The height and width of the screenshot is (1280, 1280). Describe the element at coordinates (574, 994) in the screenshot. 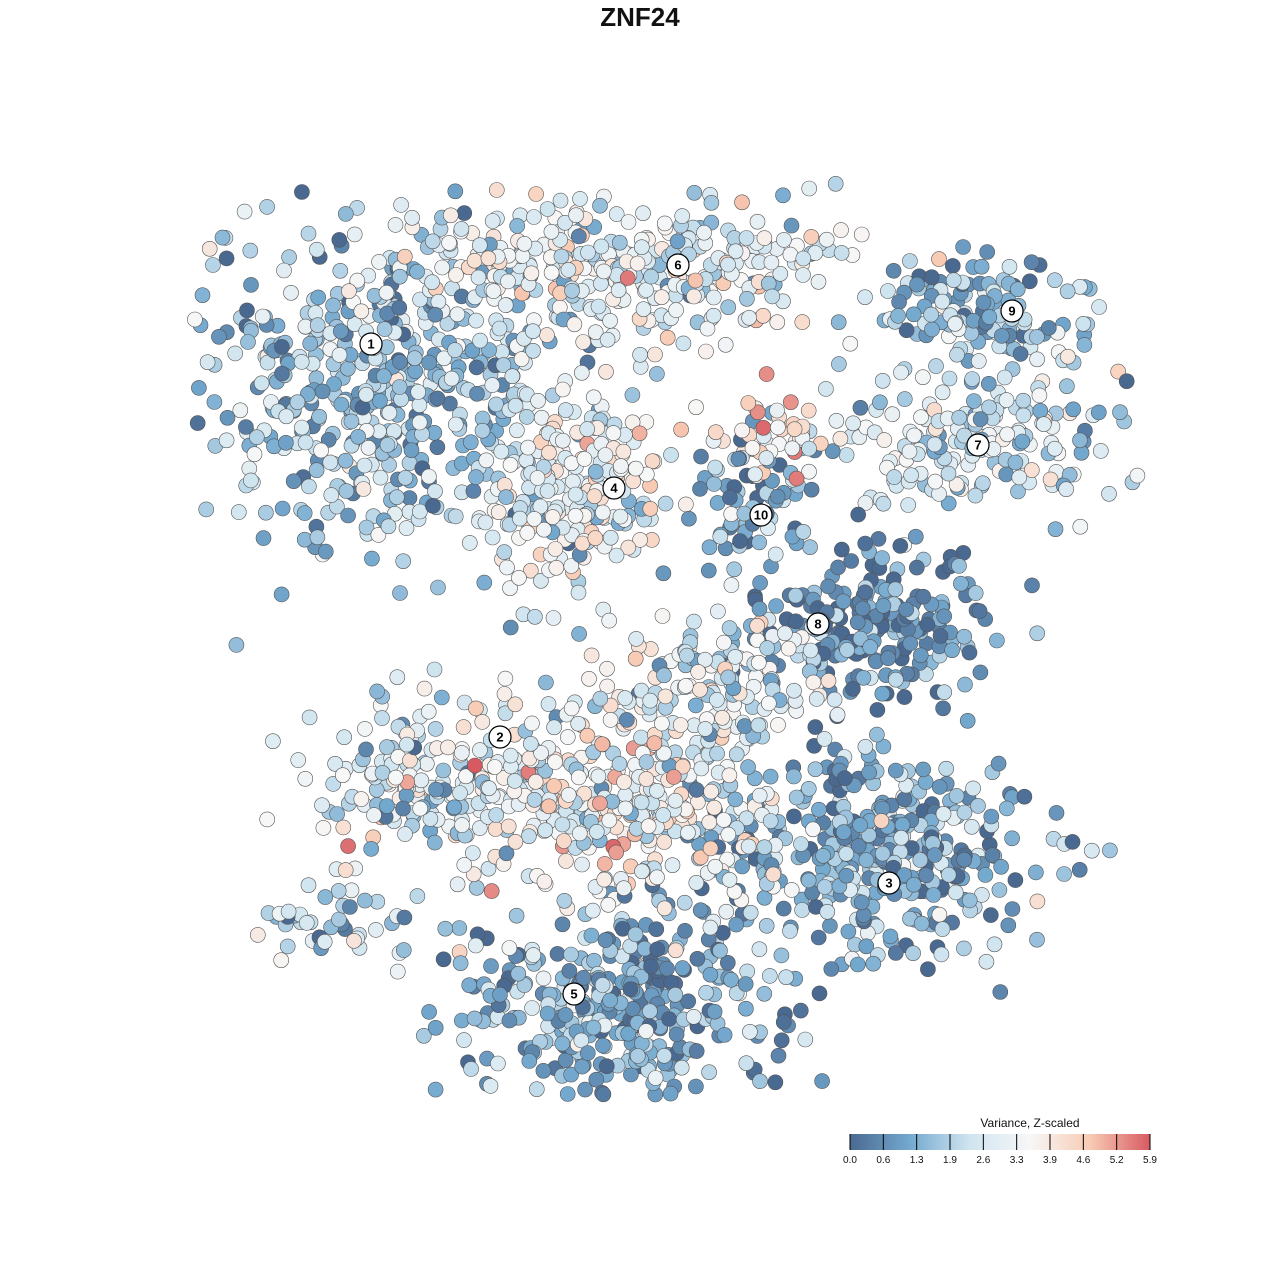

I see `cluster-label-5: 5` at that location.